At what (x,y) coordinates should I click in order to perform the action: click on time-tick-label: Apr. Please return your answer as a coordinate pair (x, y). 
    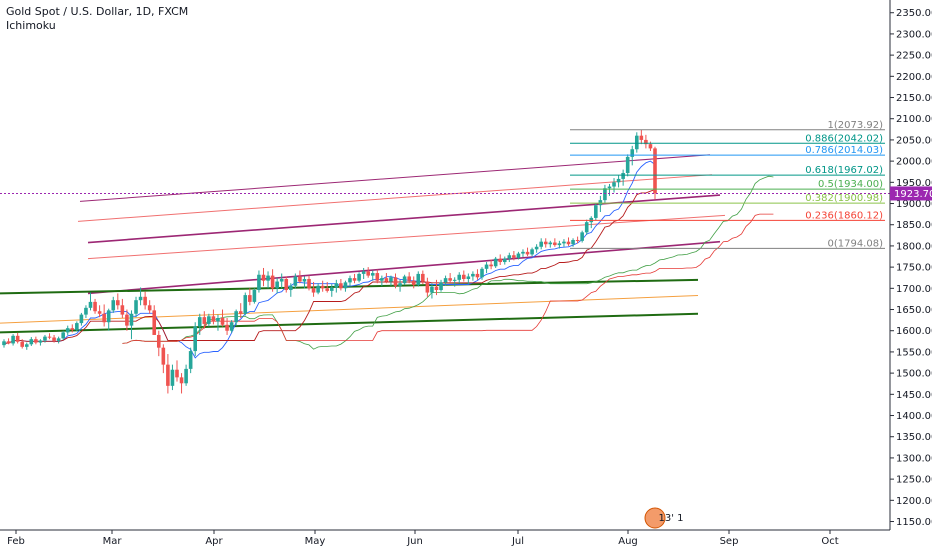
    Looking at the image, I should click on (214, 541).